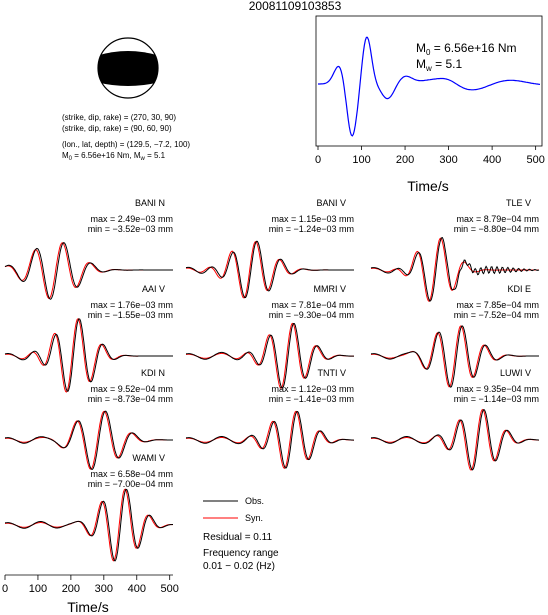 The height and width of the screenshot is (615, 548). I want to click on waveform-x-tick-label: 300, so click(104, 589).